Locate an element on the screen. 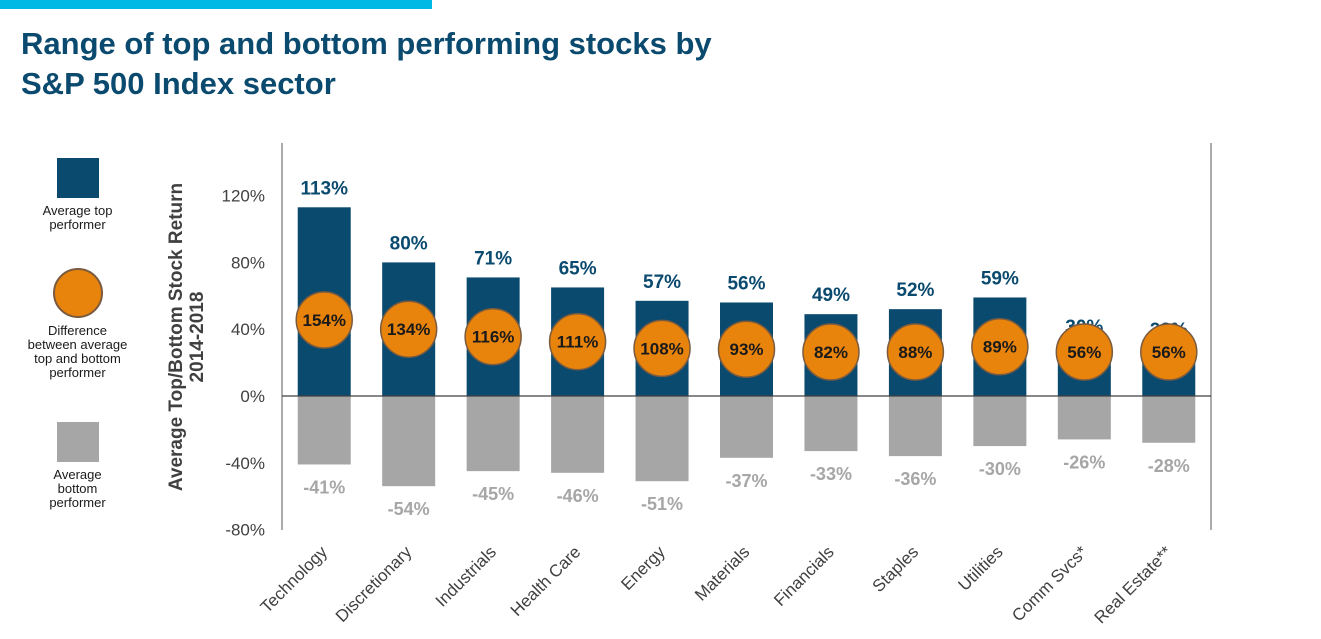 The image size is (1321, 639). y-tick-label: -80% is located at coordinates (245, 530).